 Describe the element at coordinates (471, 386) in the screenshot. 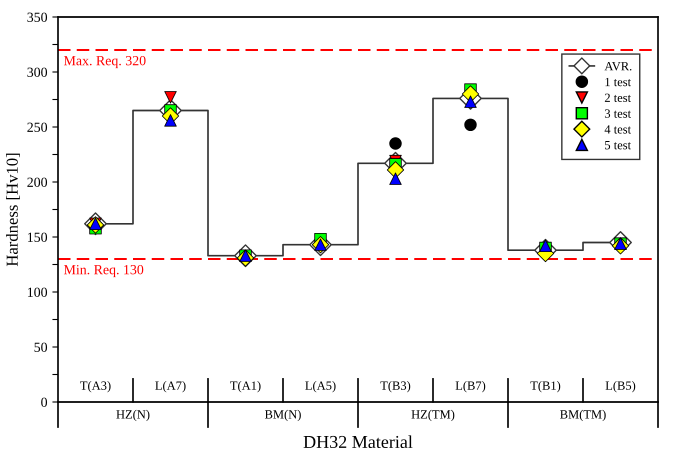

I see `x-tick-label: L(B7)` at that location.